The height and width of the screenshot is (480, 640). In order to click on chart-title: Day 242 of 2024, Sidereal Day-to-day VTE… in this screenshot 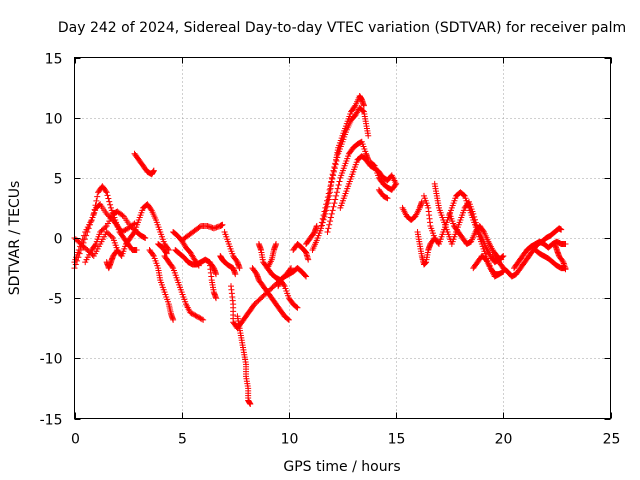, I will do `click(342, 28)`.